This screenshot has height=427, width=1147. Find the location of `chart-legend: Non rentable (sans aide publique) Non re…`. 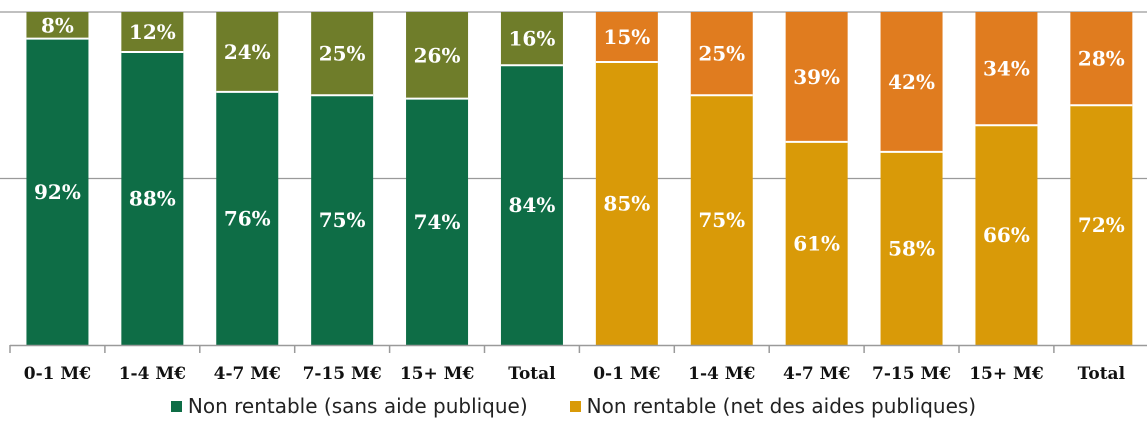

chart-legend: Non rentable (sans aide publique) Non re… is located at coordinates (573, 406).